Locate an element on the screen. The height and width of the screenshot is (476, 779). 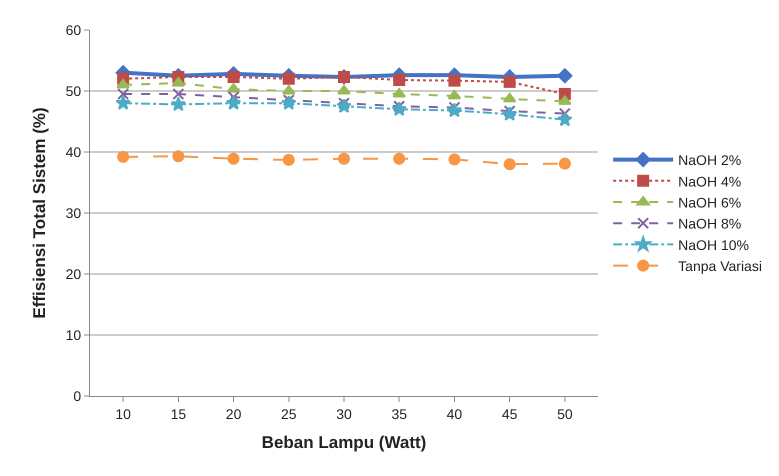
legend-label: NaOH 6% is located at coordinates (710, 202).